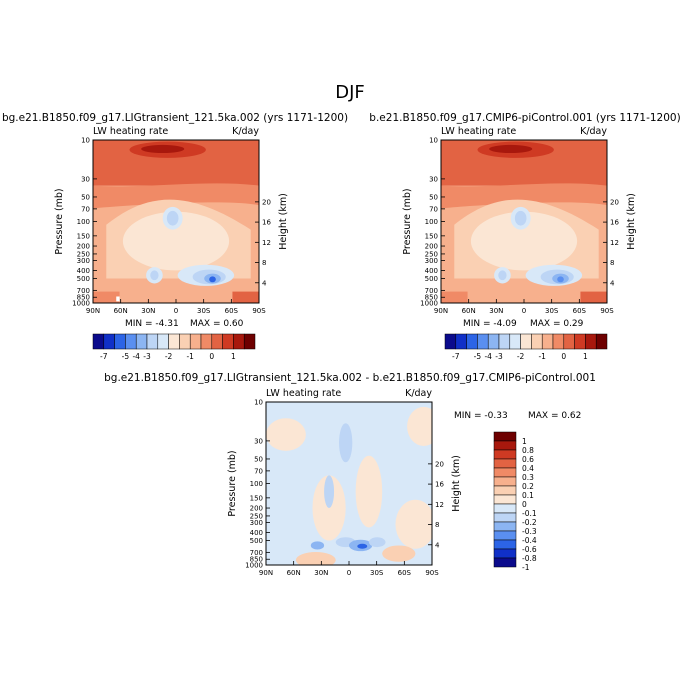  What do you see at coordinates (521, 356) in the screenshot?
I see `colorbar-label: -2` at bounding box center [521, 356].